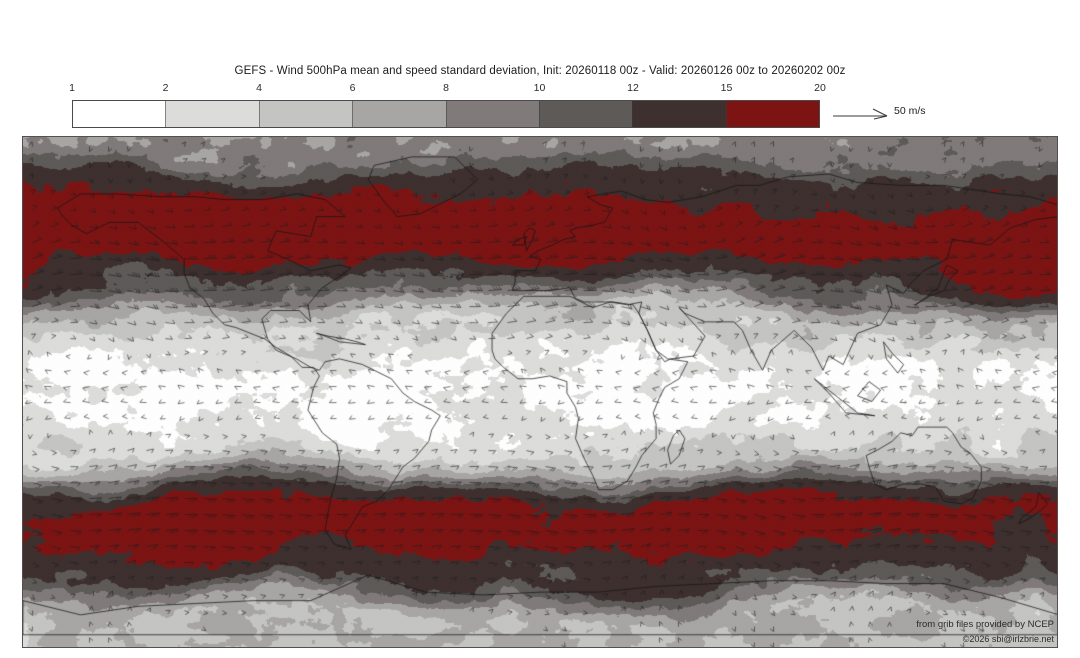  Describe the element at coordinates (259, 88) in the screenshot. I see `colorbar-tick-4: 4` at that location.